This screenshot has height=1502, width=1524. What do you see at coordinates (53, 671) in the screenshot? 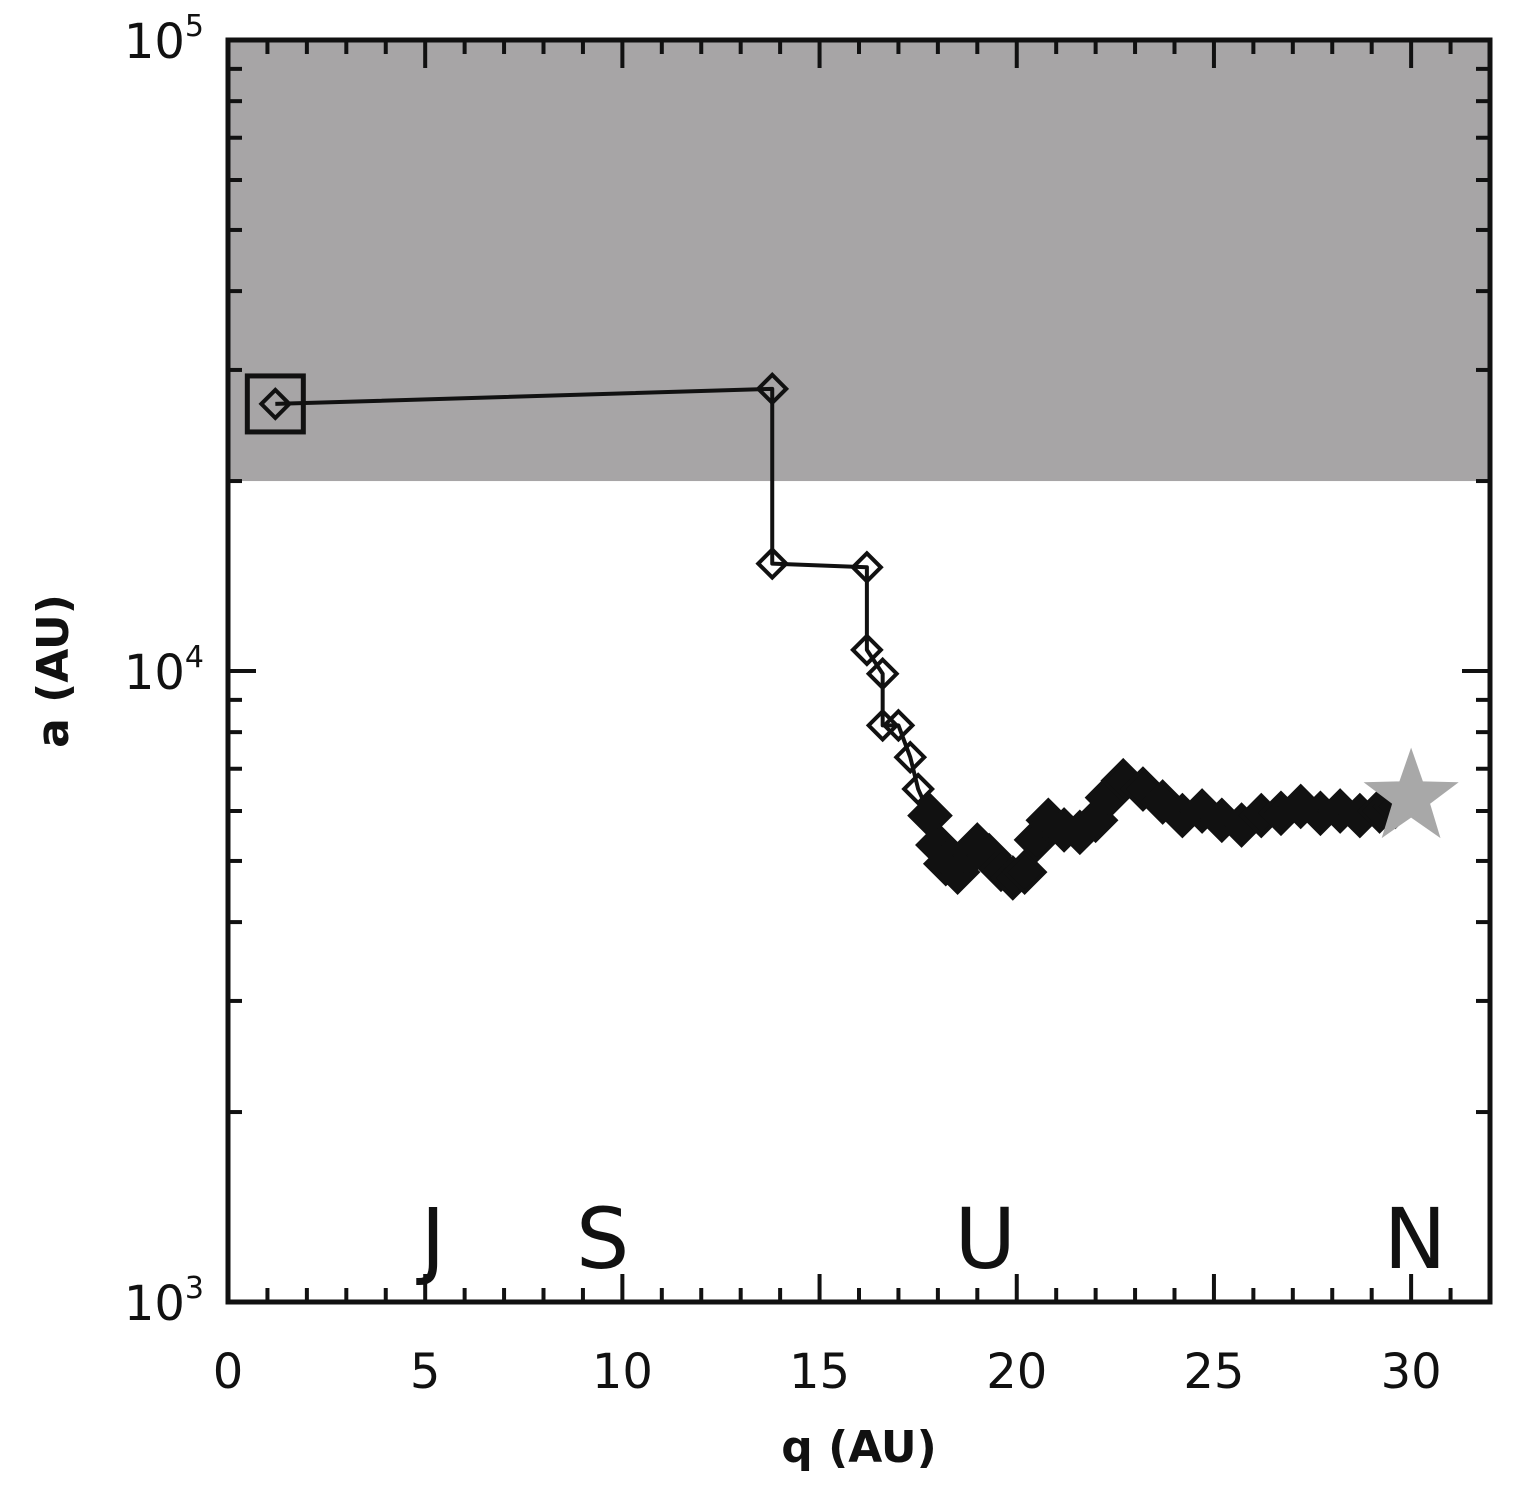
I see `y-axis-title: a (AU)` at bounding box center [53, 671].